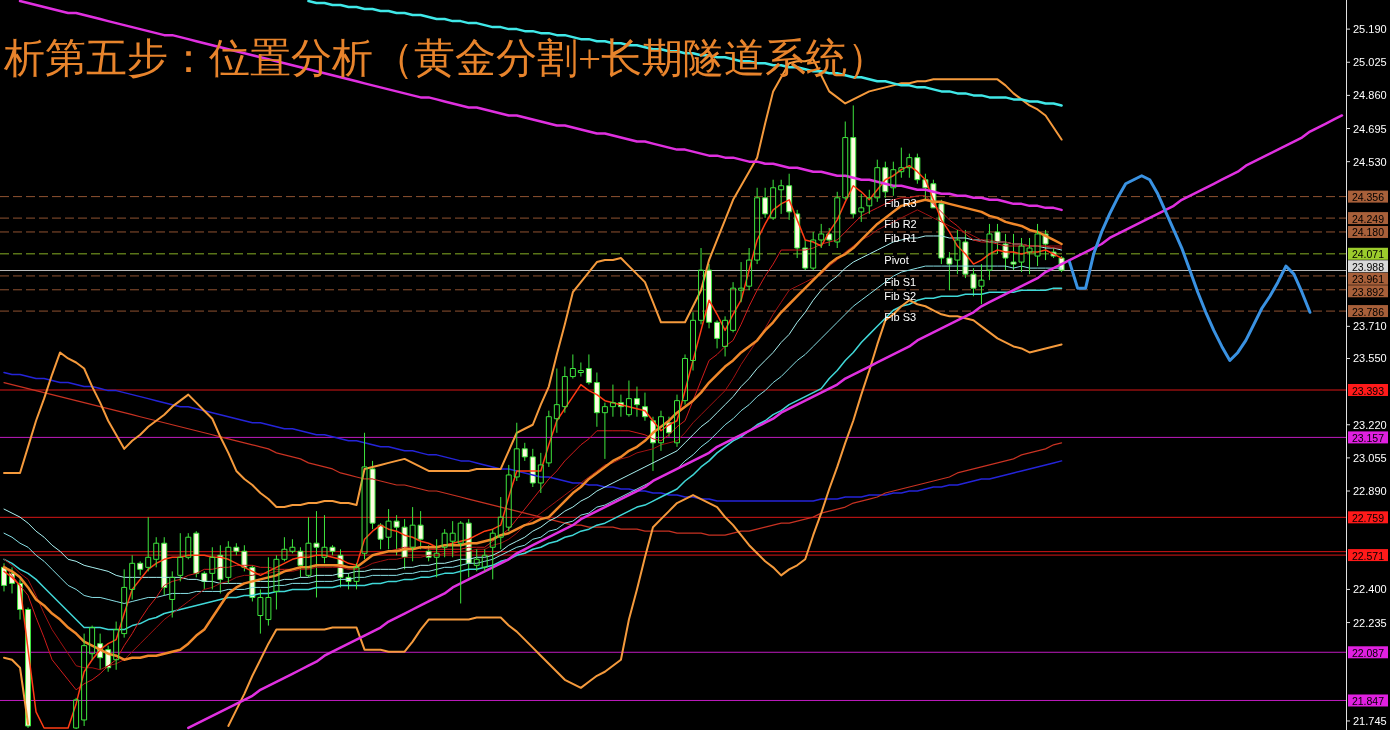  I want to click on ref-line-label: 23.988, so click(1368, 266).